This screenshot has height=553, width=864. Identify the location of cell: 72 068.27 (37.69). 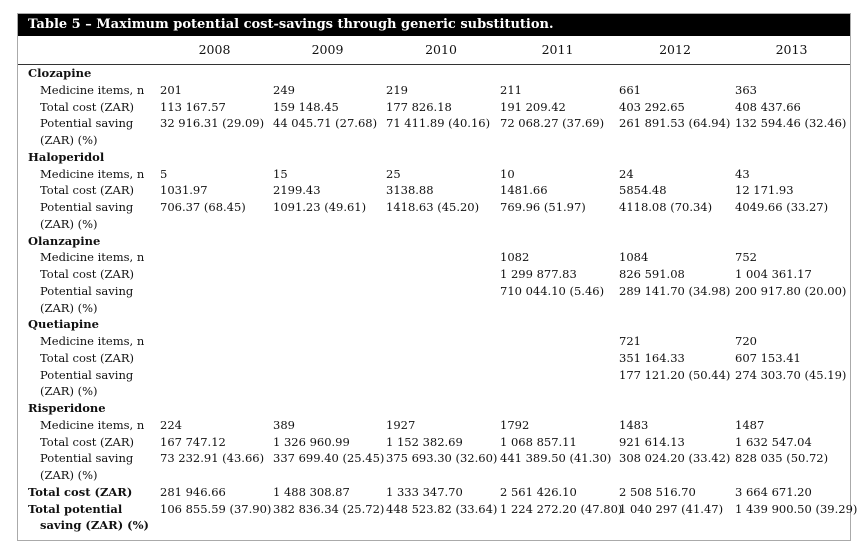
(552, 123).